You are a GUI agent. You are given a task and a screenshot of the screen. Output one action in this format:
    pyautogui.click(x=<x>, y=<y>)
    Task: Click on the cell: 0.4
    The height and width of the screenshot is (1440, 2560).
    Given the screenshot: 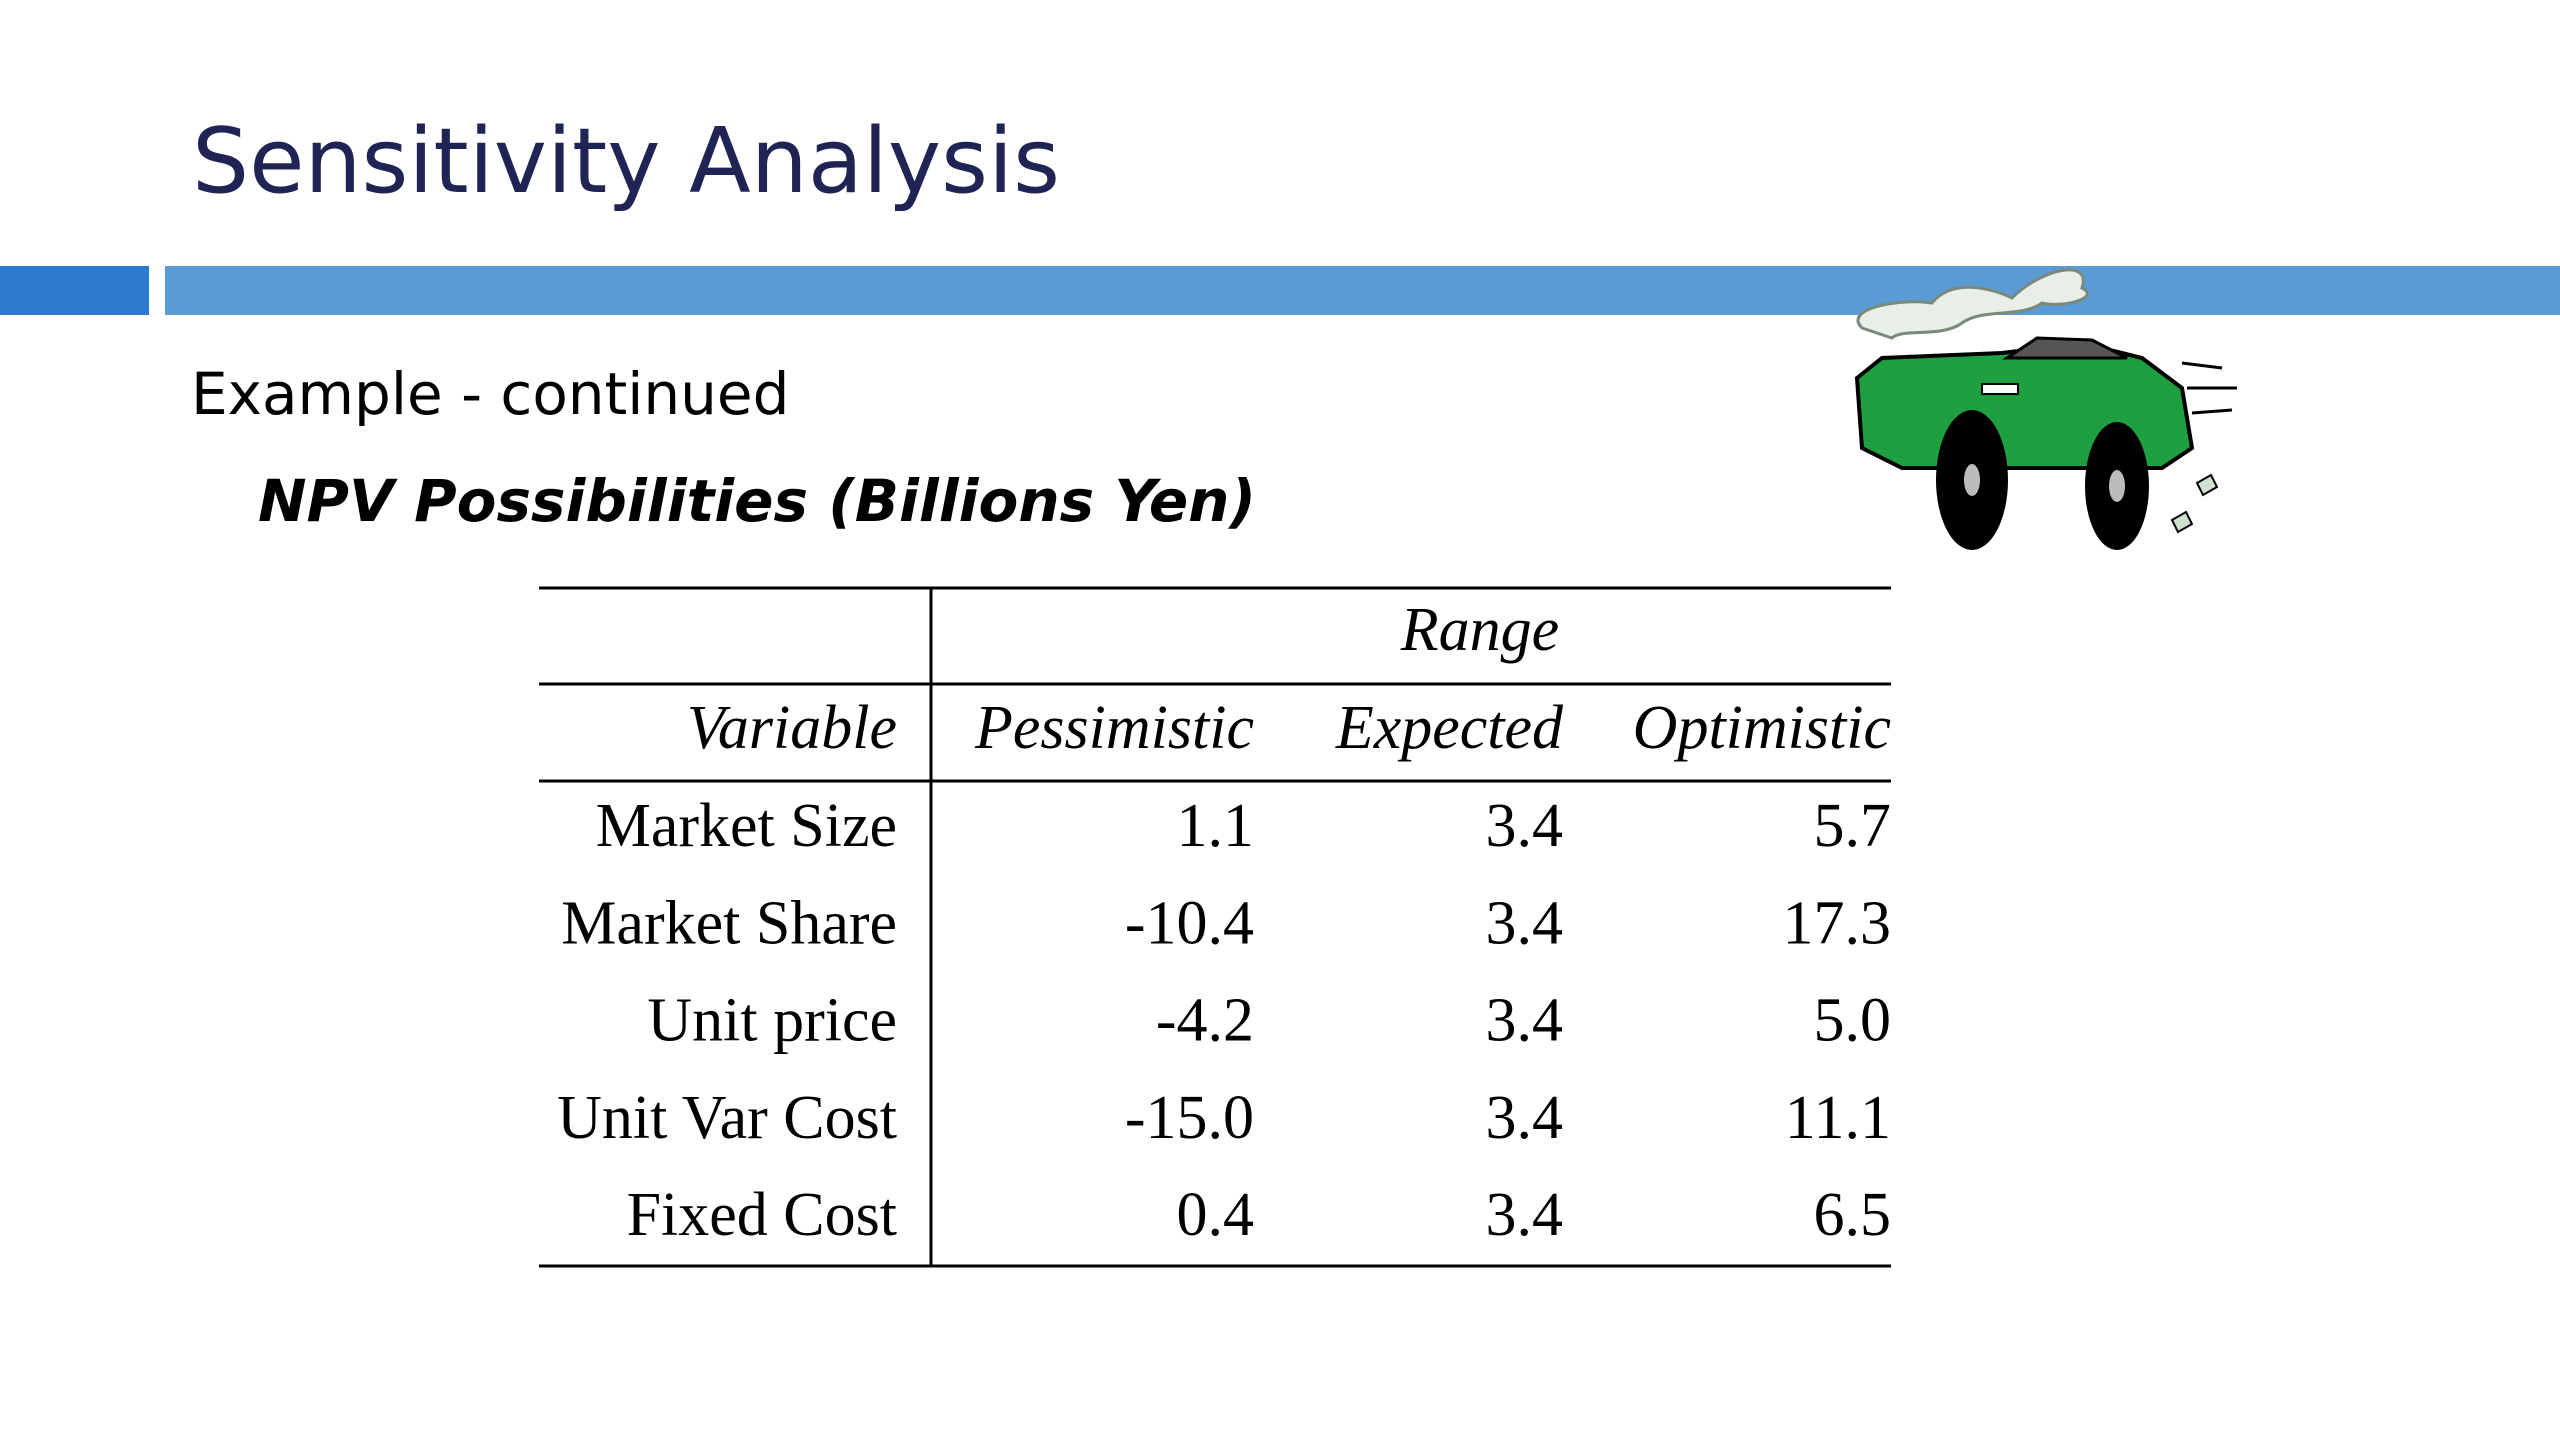 What is the action you would take?
    pyautogui.click(x=1216, y=1215)
    